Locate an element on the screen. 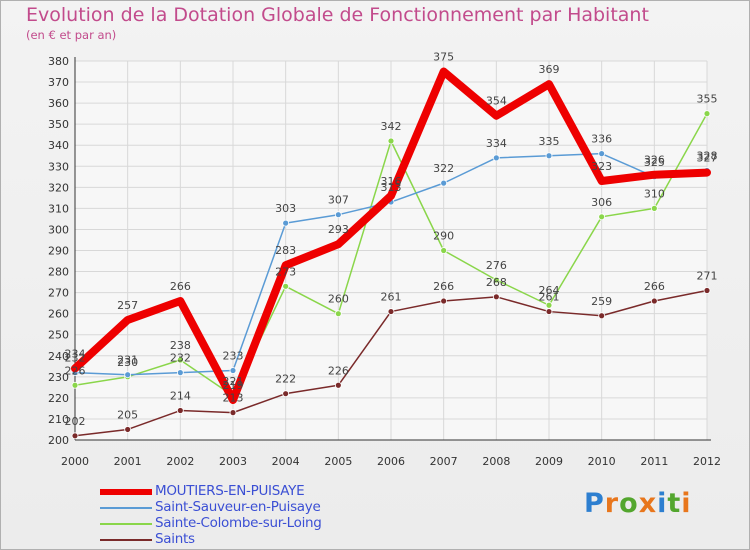 The image size is (750, 550). data-label: 316 is located at coordinates (391, 181).